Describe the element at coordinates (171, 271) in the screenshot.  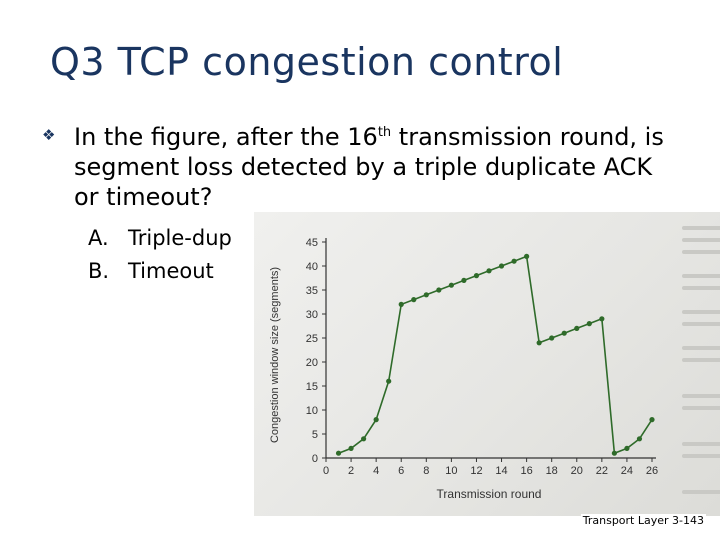
I see `option-b-text: Timeout` at that location.